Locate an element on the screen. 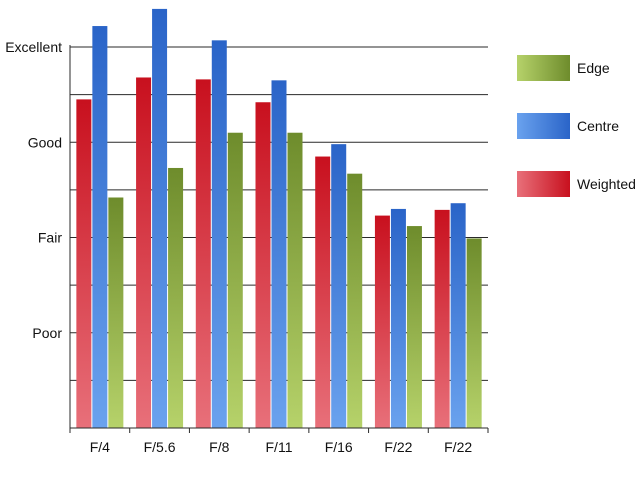 Image resolution: width=640 pixels, height=480 pixels. legend-swatch-edge is located at coordinates (543, 68).